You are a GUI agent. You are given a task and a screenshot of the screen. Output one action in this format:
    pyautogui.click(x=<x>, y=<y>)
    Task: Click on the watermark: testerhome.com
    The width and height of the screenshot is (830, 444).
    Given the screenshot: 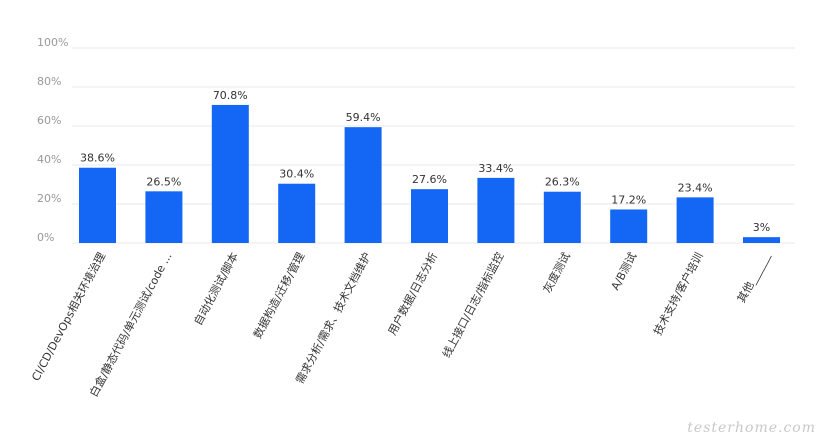 What is the action you would take?
    pyautogui.click(x=751, y=428)
    